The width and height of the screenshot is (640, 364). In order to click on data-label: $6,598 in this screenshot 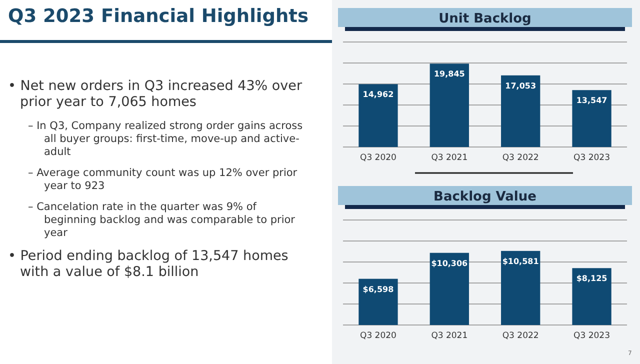, I will do `click(378, 289)`.